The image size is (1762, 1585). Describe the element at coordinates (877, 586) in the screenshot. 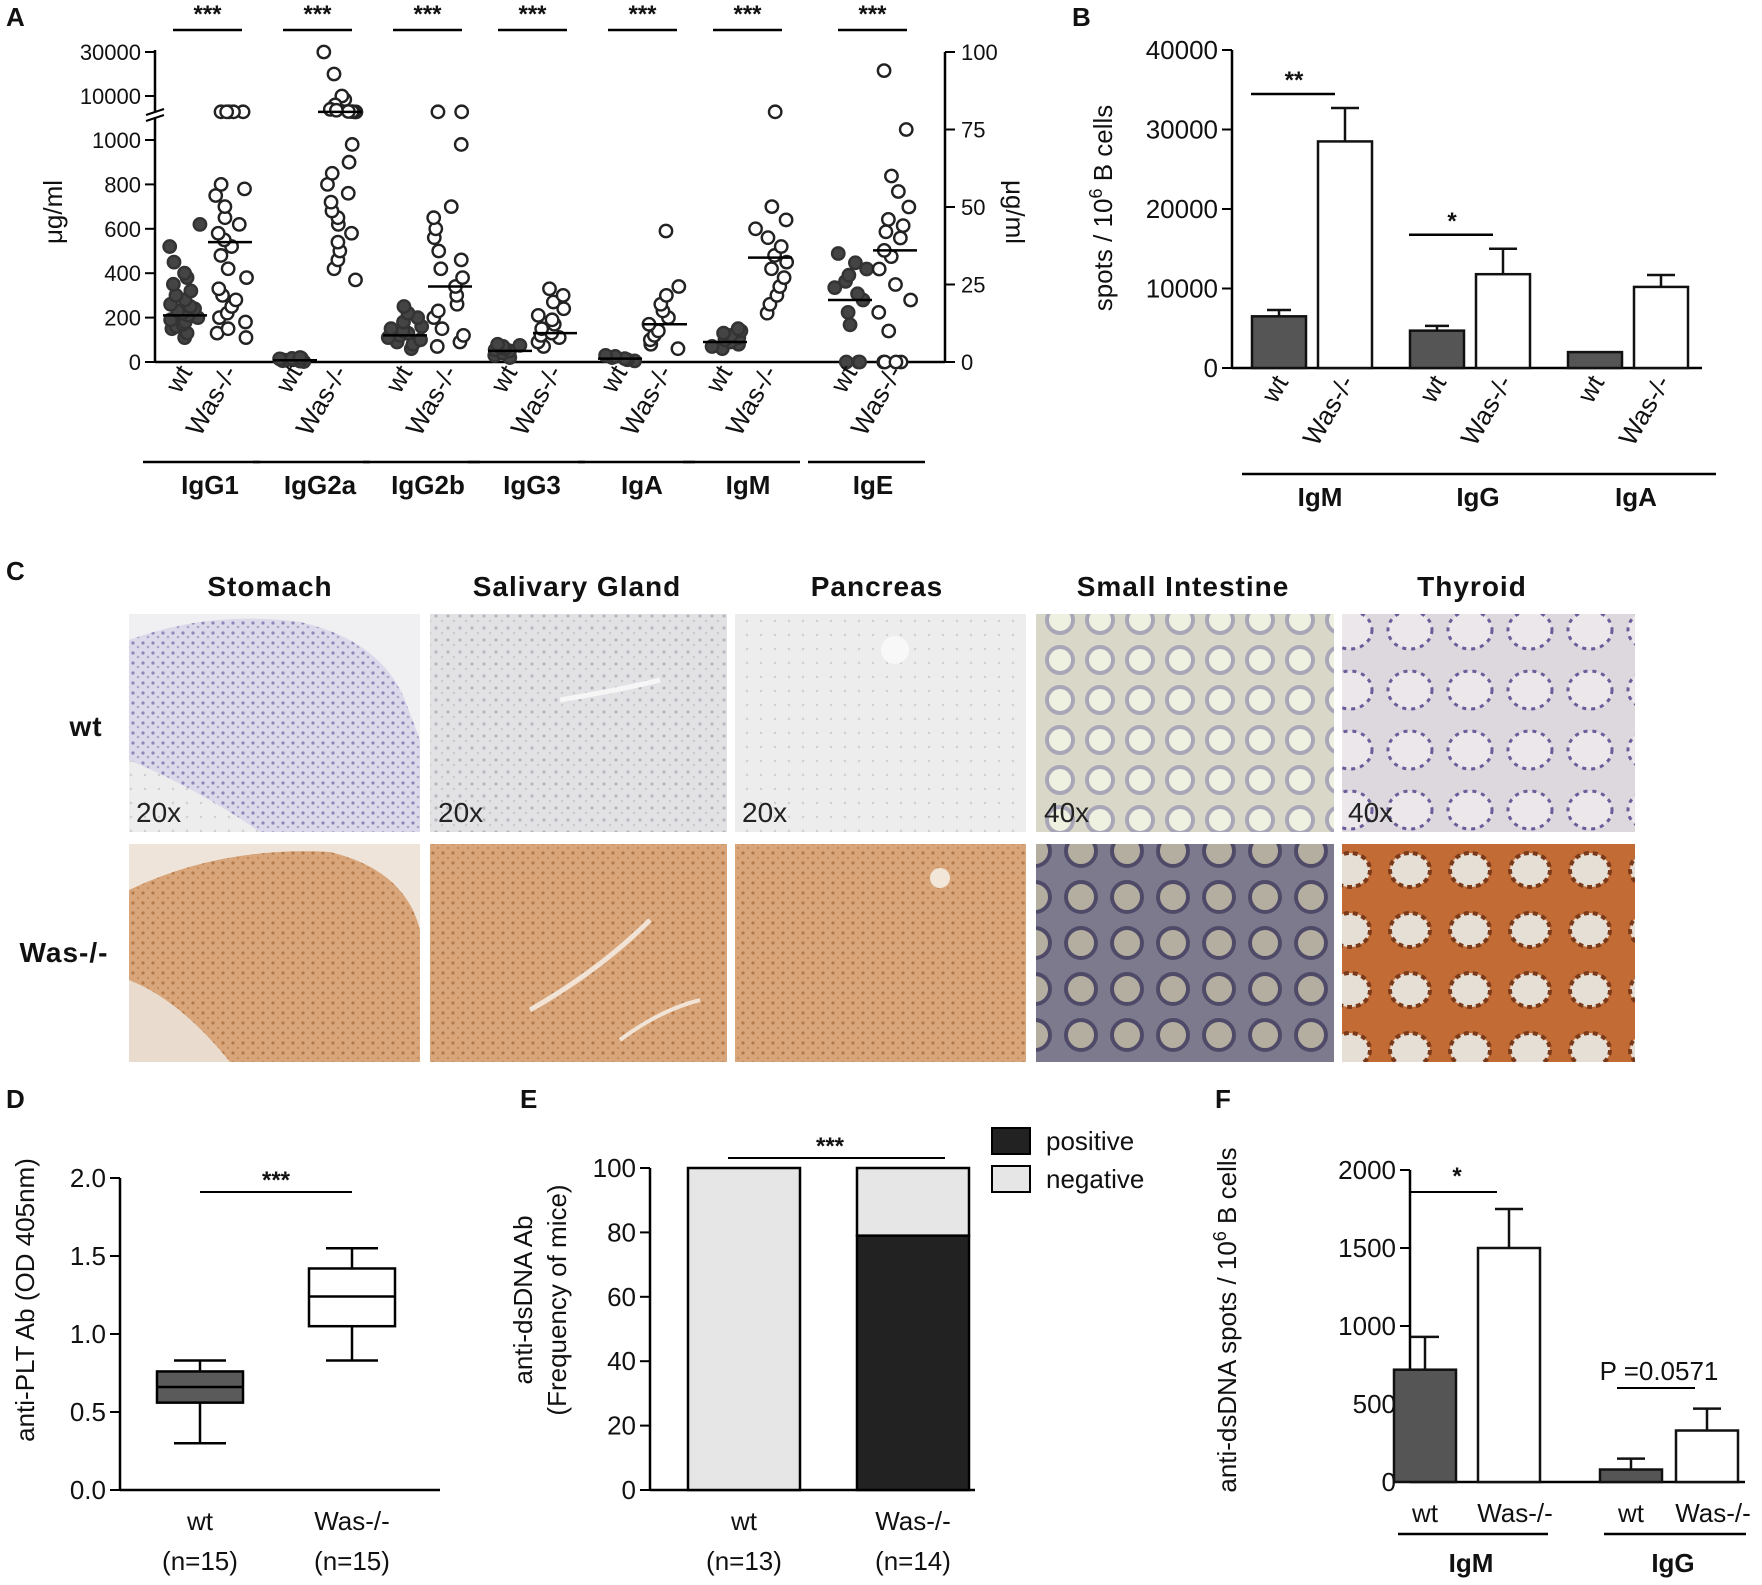

I see `hist-col-pancreas: Pancreas` at that location.